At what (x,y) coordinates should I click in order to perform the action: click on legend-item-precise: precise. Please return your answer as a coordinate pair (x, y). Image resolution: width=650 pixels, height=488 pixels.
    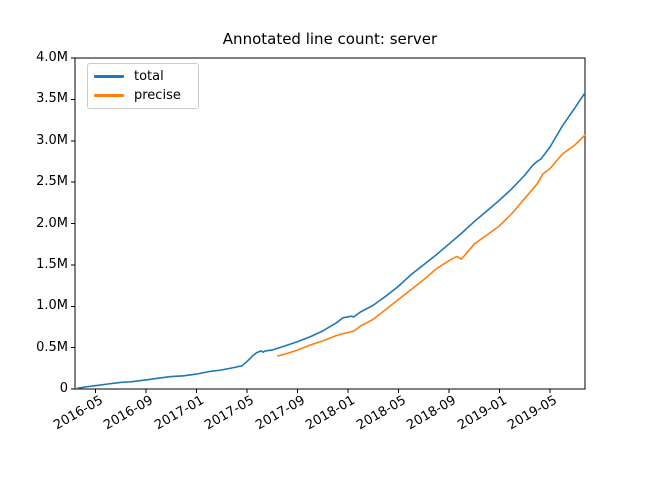
    Looking at the image, I should click on (146, 95).